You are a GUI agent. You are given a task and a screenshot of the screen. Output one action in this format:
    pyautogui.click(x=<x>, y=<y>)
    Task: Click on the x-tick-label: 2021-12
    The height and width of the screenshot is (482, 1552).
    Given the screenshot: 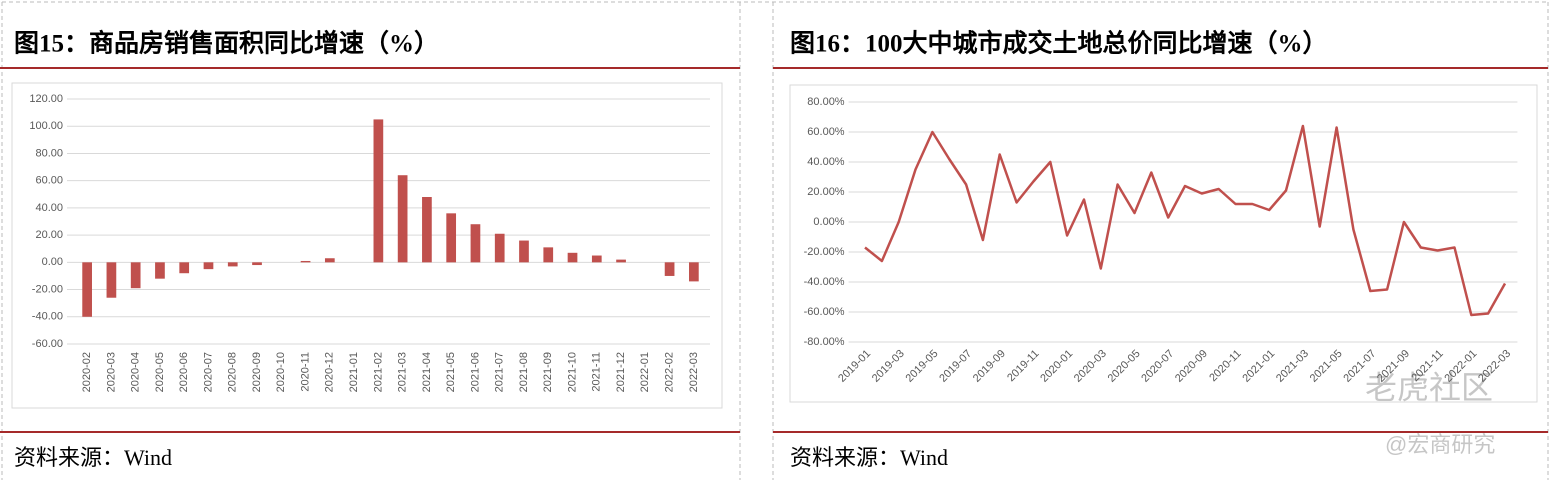 What is the action you would take?
    pyautogui.click(x=621, y=372)
    